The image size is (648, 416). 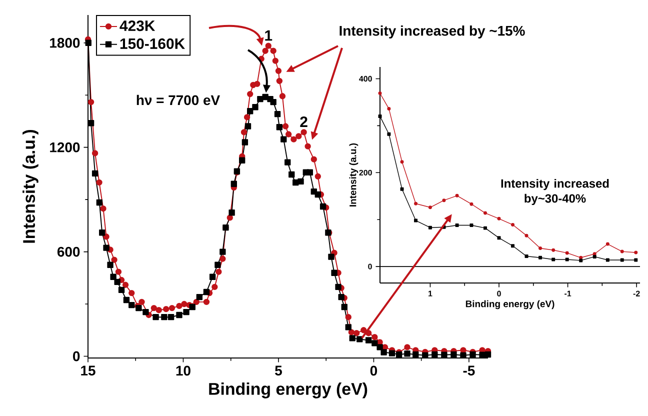 What do you see at coordinates (138, 26) in the screenshot?
I see `legend-label: 423K` at bounding box center [138, 26].